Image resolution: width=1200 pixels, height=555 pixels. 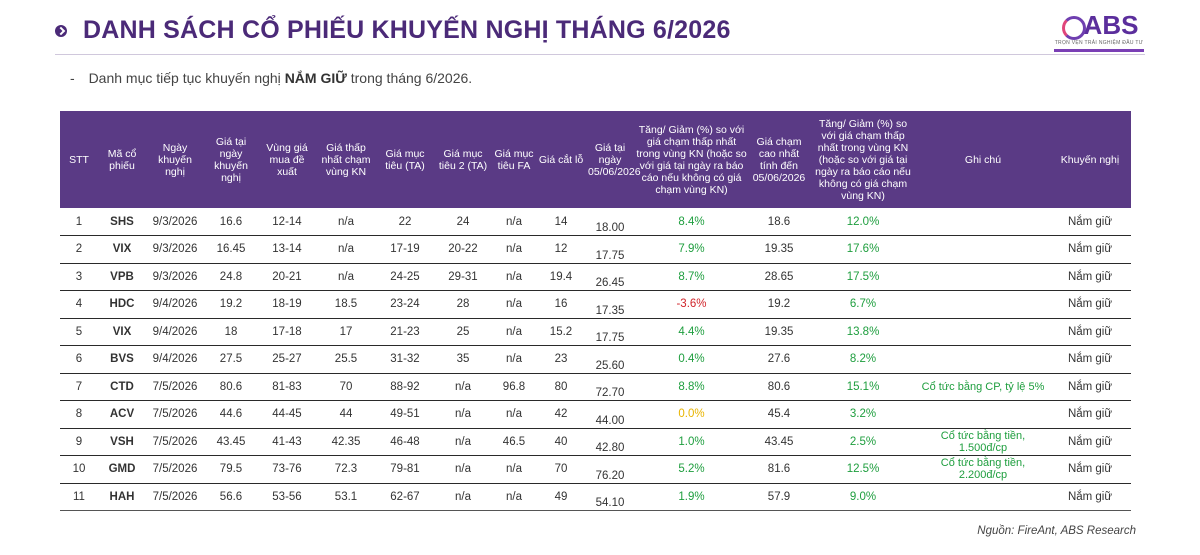 What do you see at coordinates (463, 249) in the screenshot?
I see `cell-target-ta2: 20-22` at bounding box center [463, 249].